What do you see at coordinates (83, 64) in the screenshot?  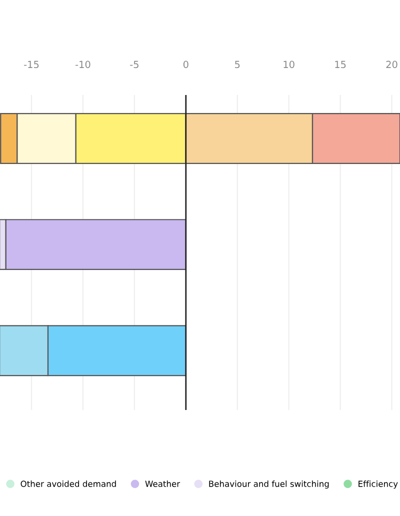 I see `x-tick-label: -10` at bounding box center [83, 64].